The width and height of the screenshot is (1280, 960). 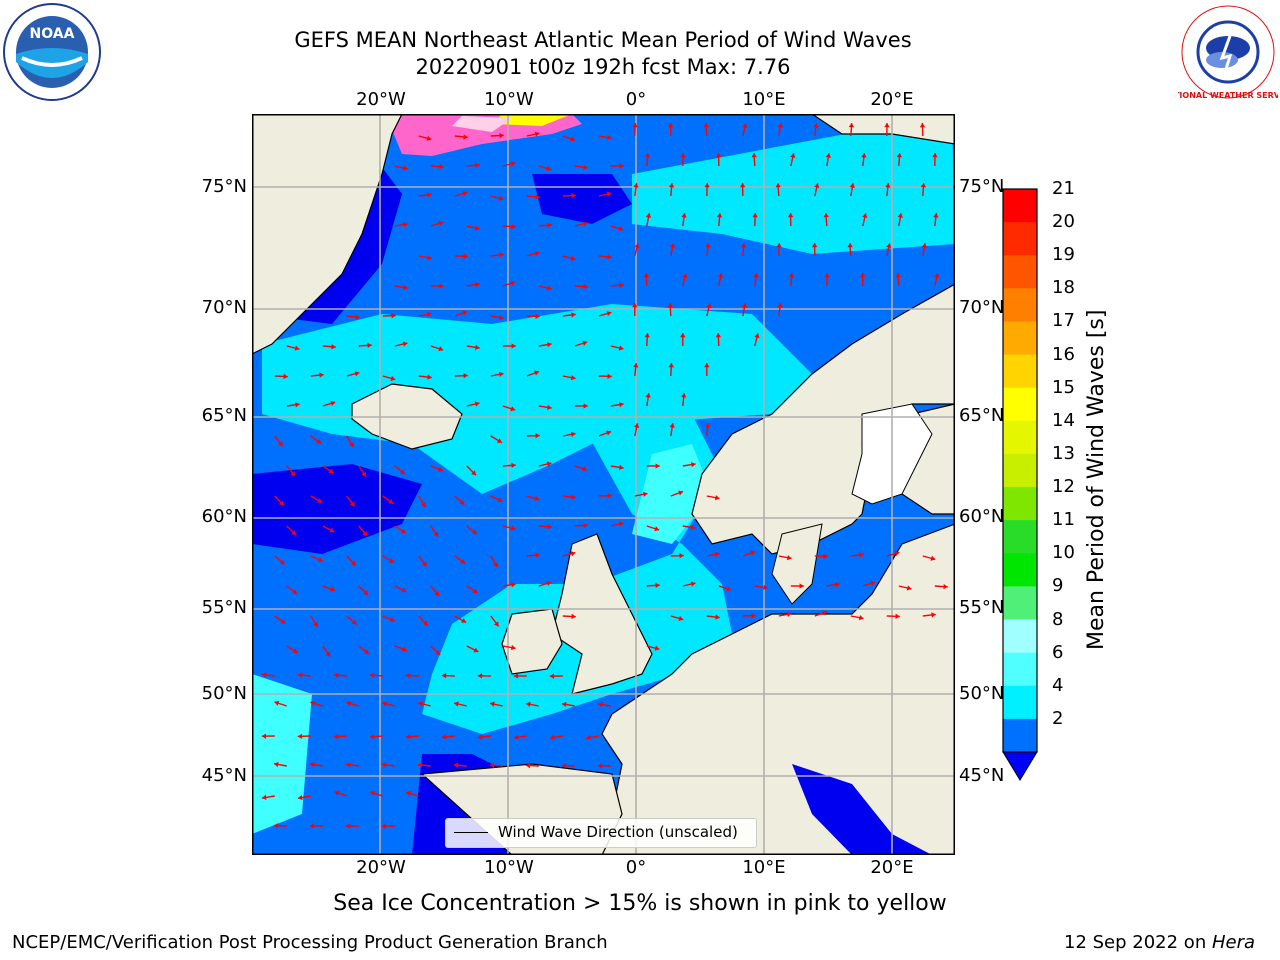 I want to click on lat-tick-right: 65°N, so click(x=982, y=415).